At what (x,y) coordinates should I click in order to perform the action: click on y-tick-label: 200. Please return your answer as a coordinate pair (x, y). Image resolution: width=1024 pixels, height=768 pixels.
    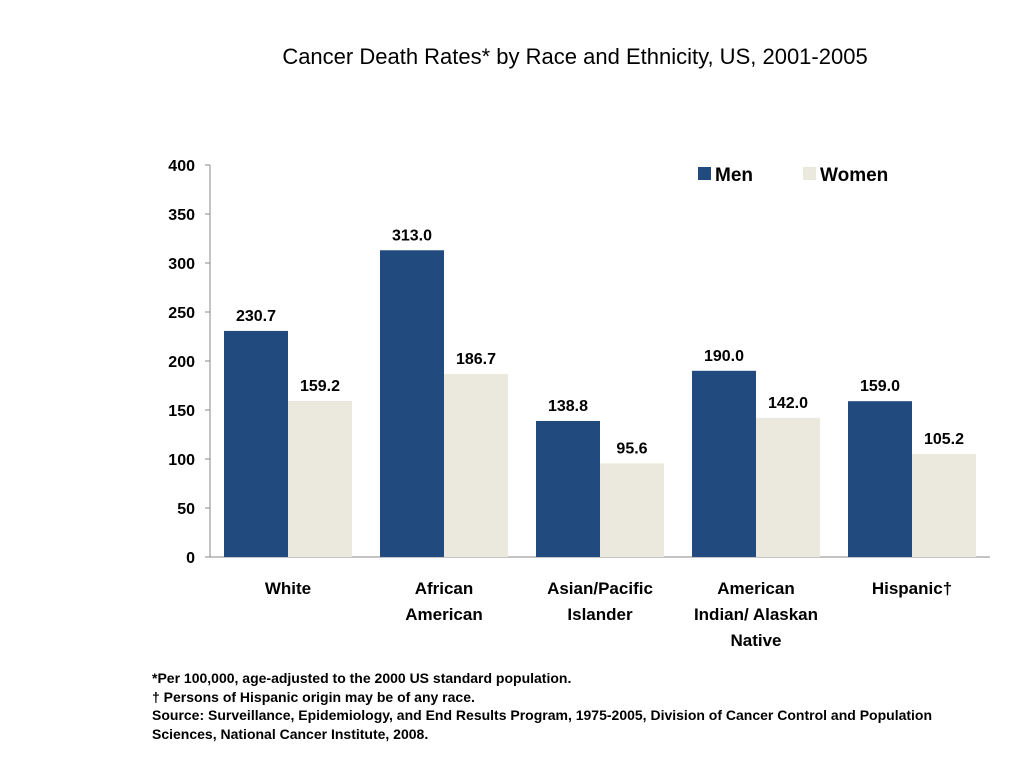
    Looking at the image, I should click on (181, 362).